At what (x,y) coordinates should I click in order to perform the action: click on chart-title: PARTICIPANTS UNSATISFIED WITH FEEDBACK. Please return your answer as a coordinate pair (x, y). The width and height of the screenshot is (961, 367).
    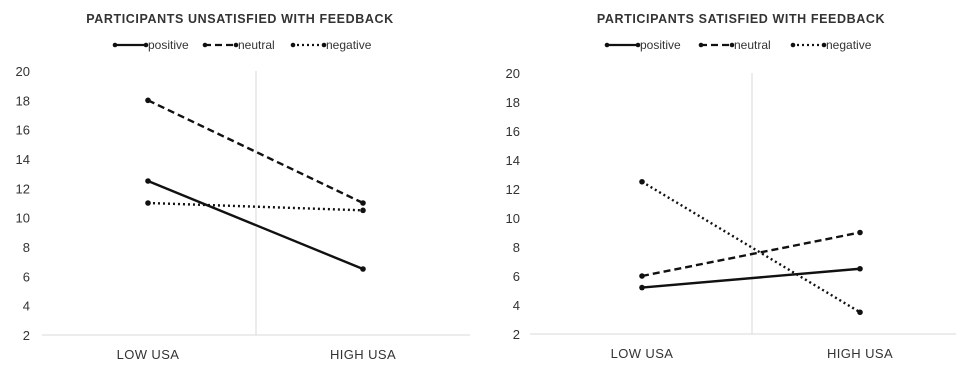
    Looking at the image, I should click on (240, 19).